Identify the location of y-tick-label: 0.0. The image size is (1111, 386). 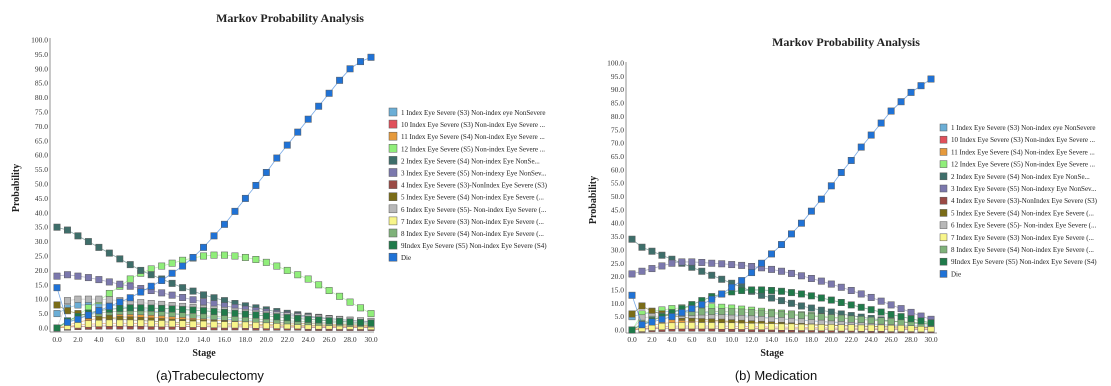
(620, 330).